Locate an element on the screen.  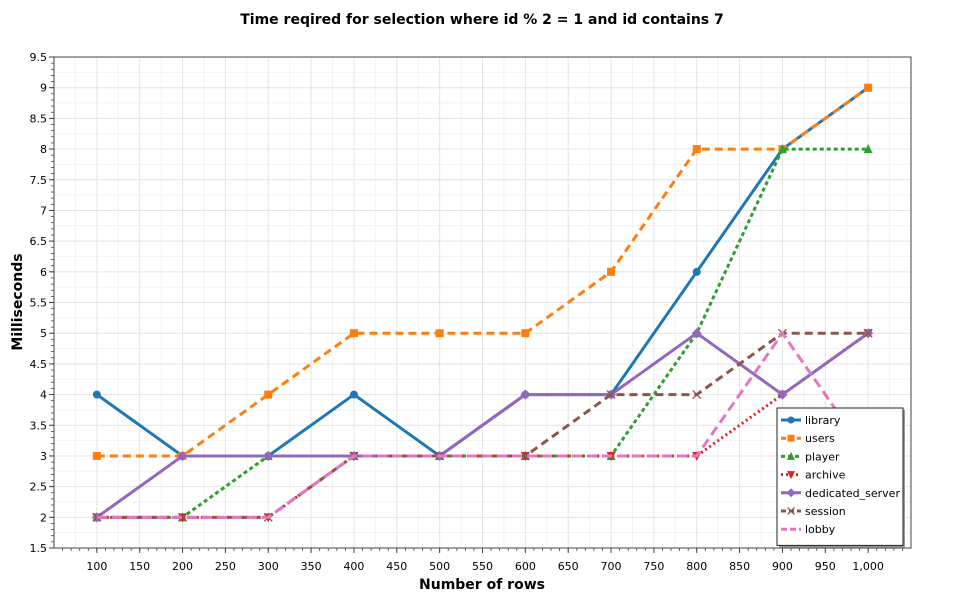
y-tick-label: 4 is located at coordinates (43, 395).